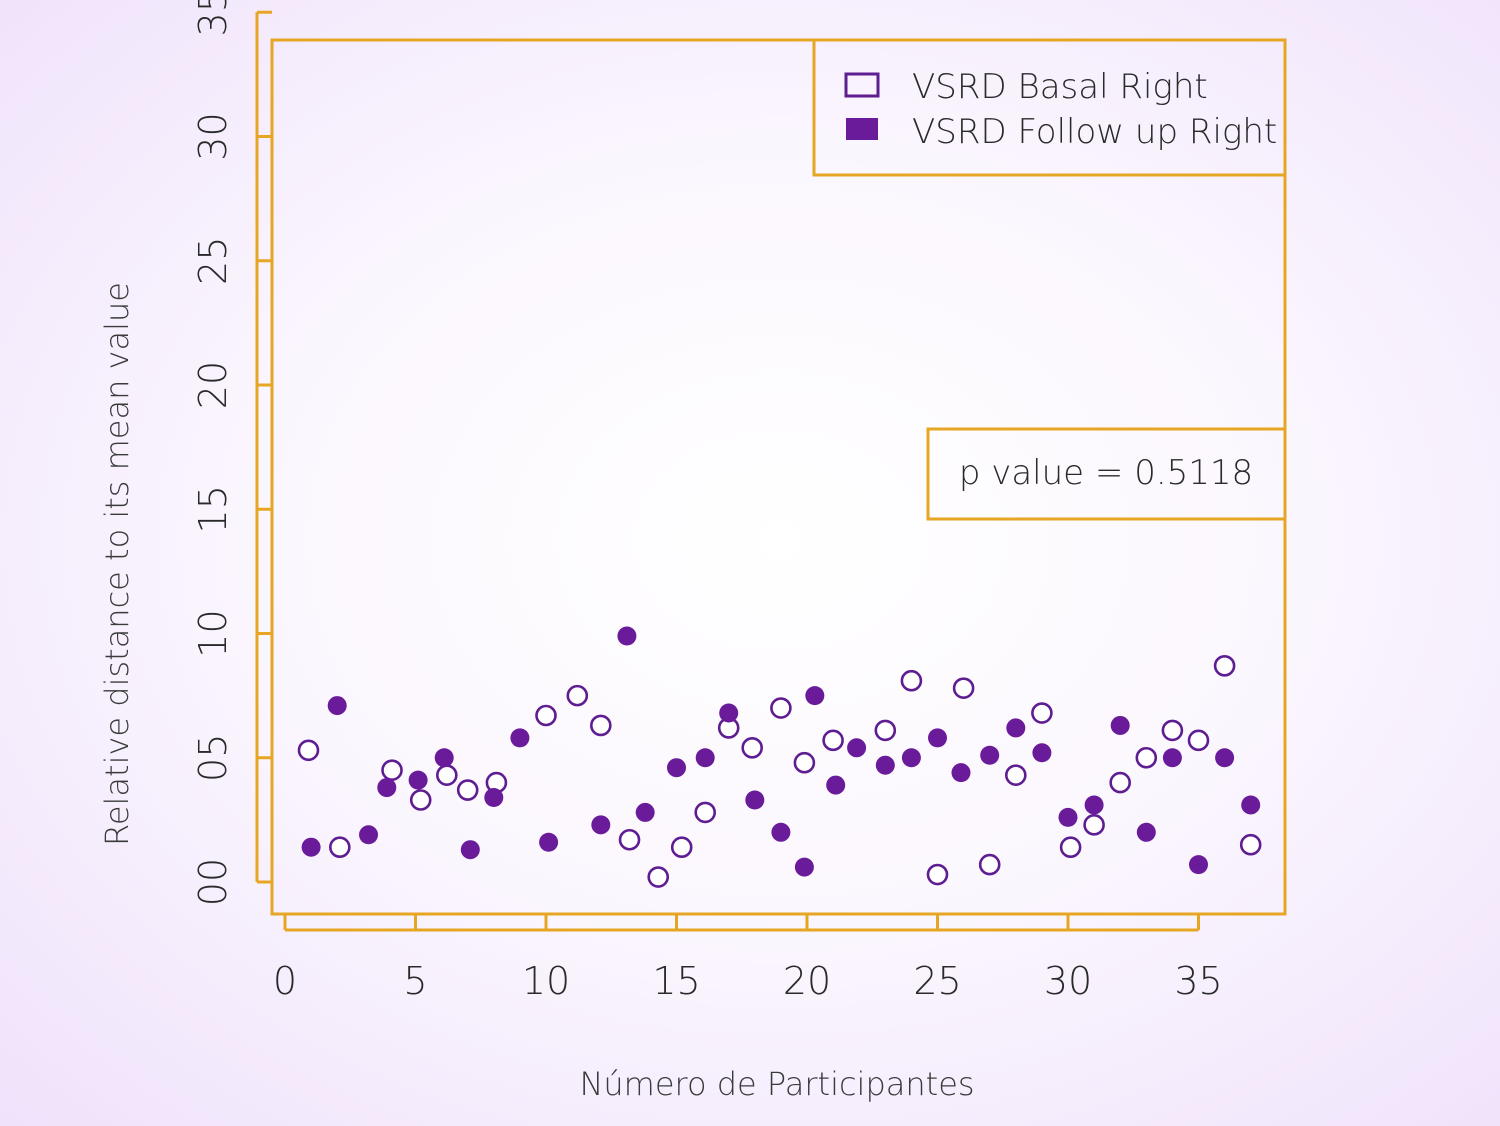 This screenshot has width=1500, height=1126. I want to click on x-axis: 0 5 10 15 20 25 30 35, so click(748, 958).